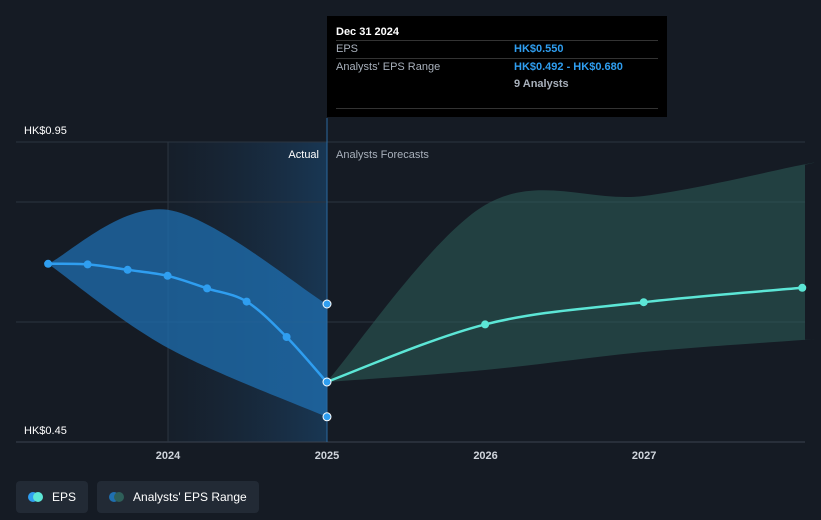  Describe the element at coordinates (568, 67) in the screenshot. I see `tooltip-range-value: HK$0.492 - HK$0.680` at that location.